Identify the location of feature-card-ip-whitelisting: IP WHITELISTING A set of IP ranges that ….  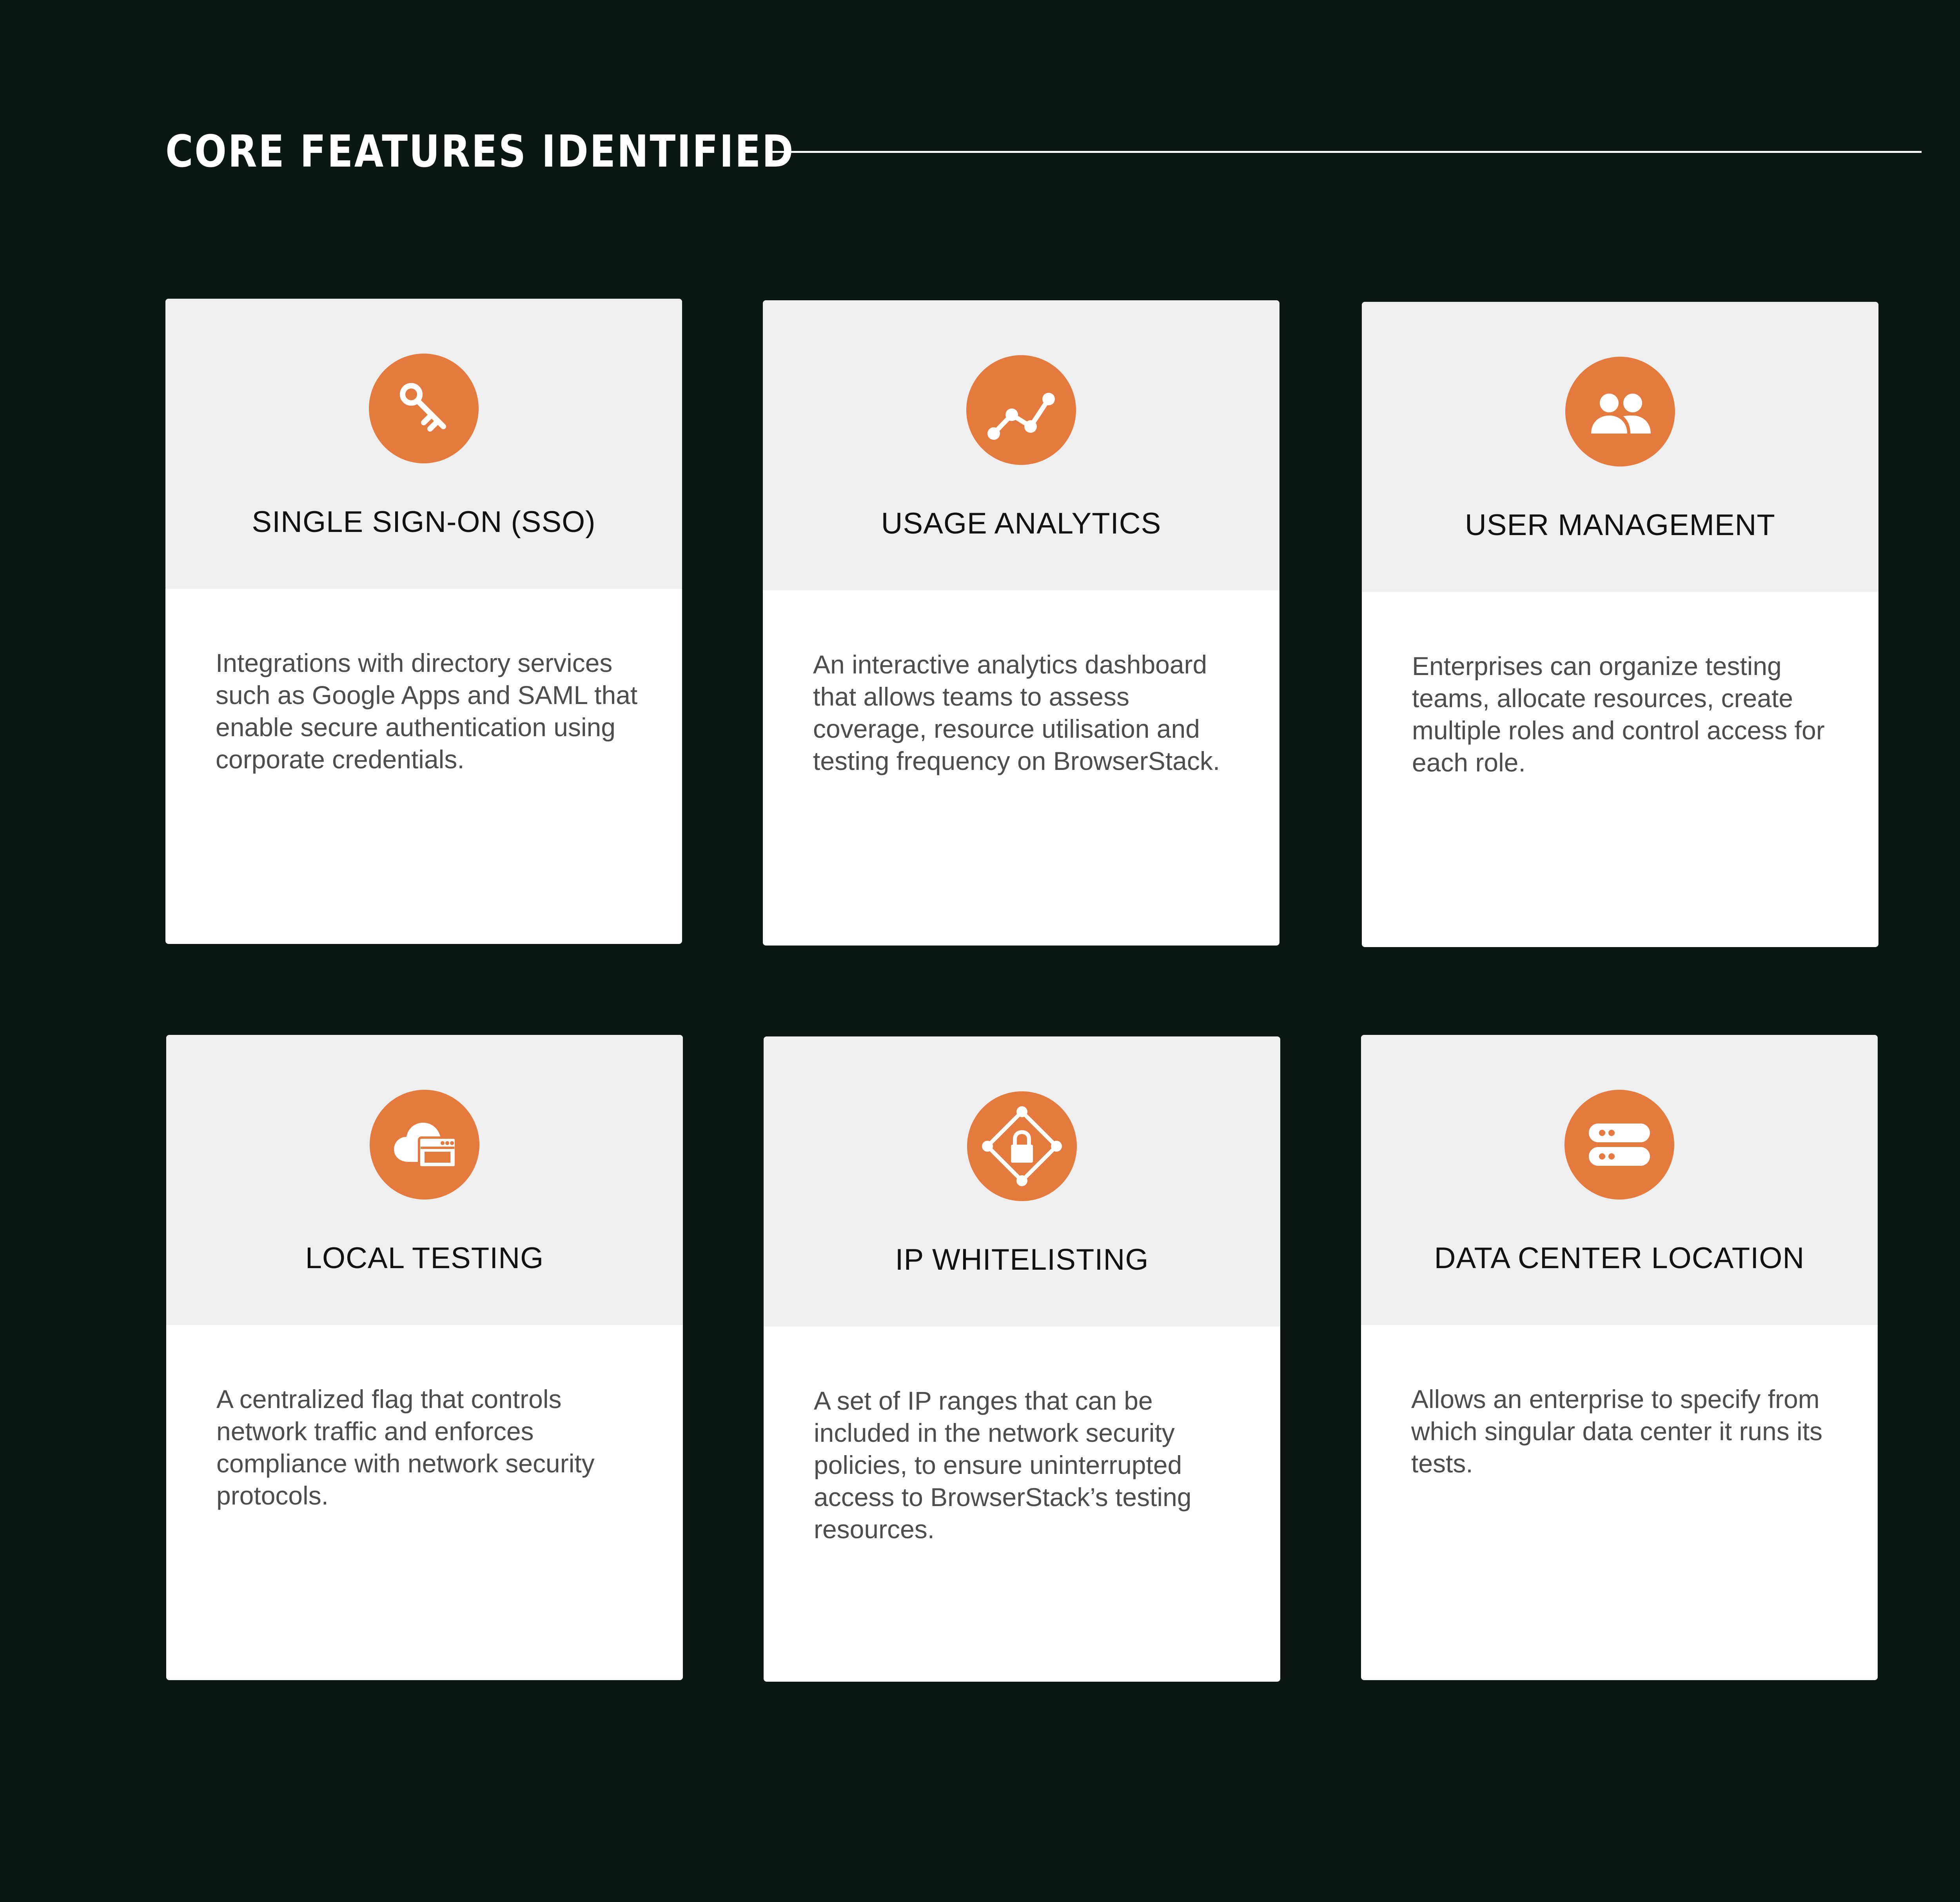
(1022, 1359).